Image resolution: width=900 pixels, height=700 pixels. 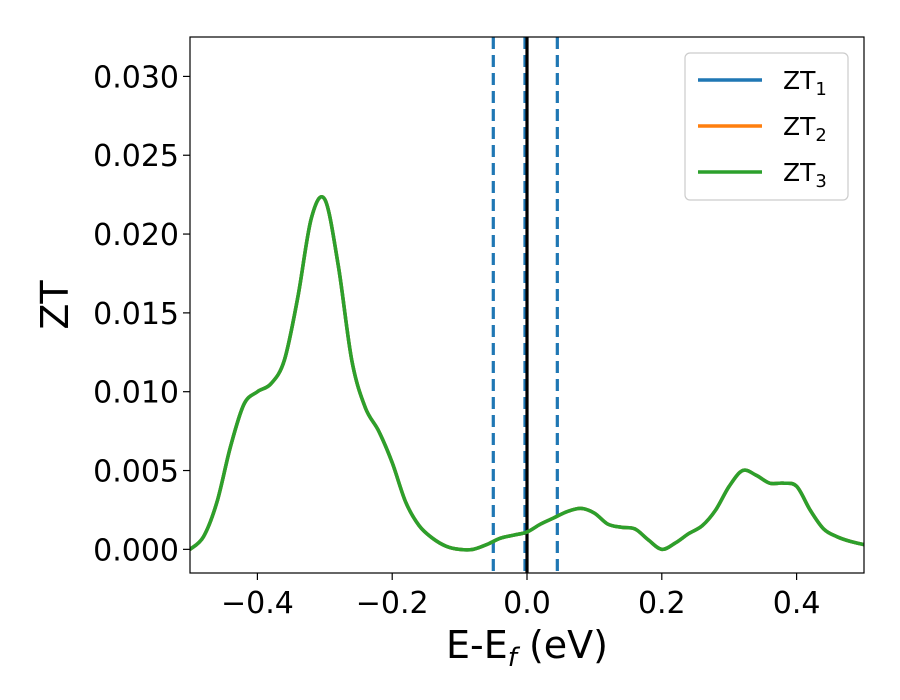 What do you see at coordinates (136, 156) in the screenshot?
I see `y-tick-label: 0.025` at bounding box center [136, 156].